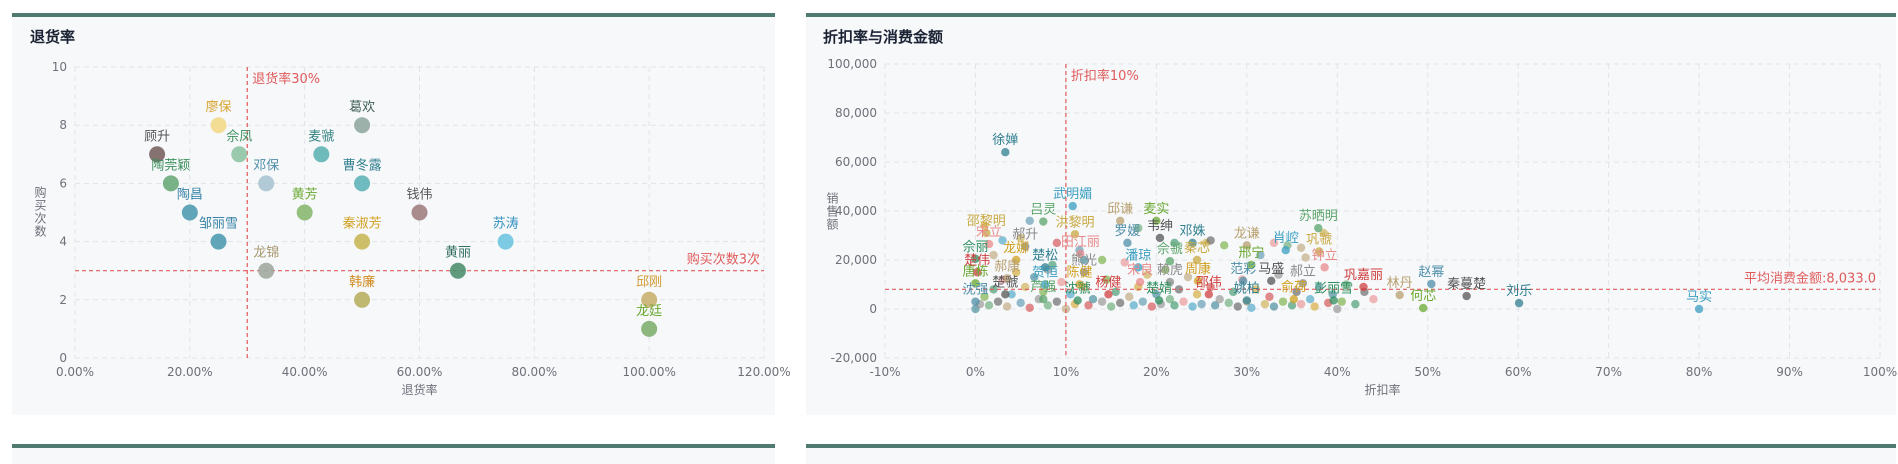 This screenshot has height=464, width=1898. What do you see at coordinates (856, 260) in the screenshot?
I see `y-tick-label: 20,000` at bounding box center [856, 260].